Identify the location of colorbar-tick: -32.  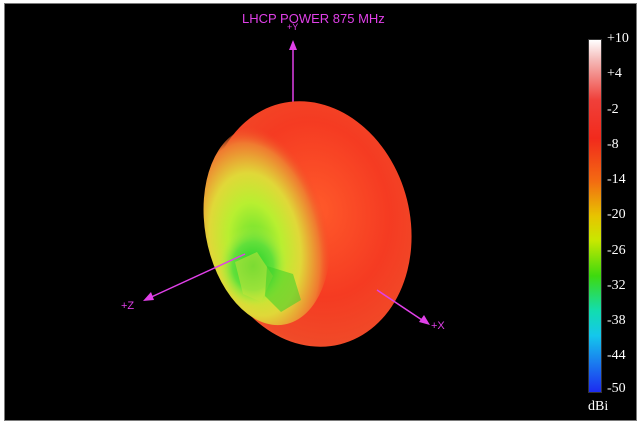
(616, 285).